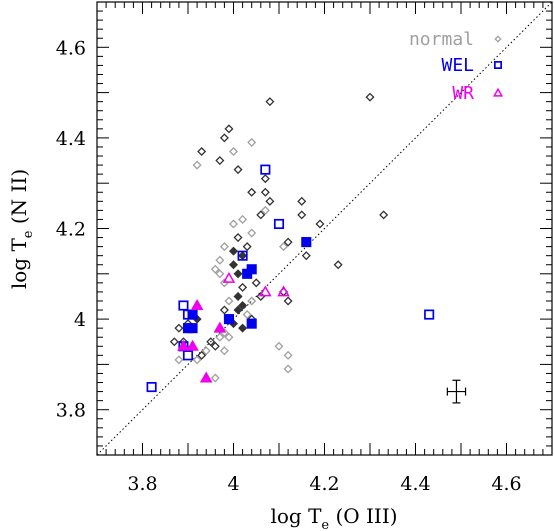 Image resolution: width=554 pixels, height=531 pixels. I want to click on x-tick-label: 3.8, so click(142, 484).